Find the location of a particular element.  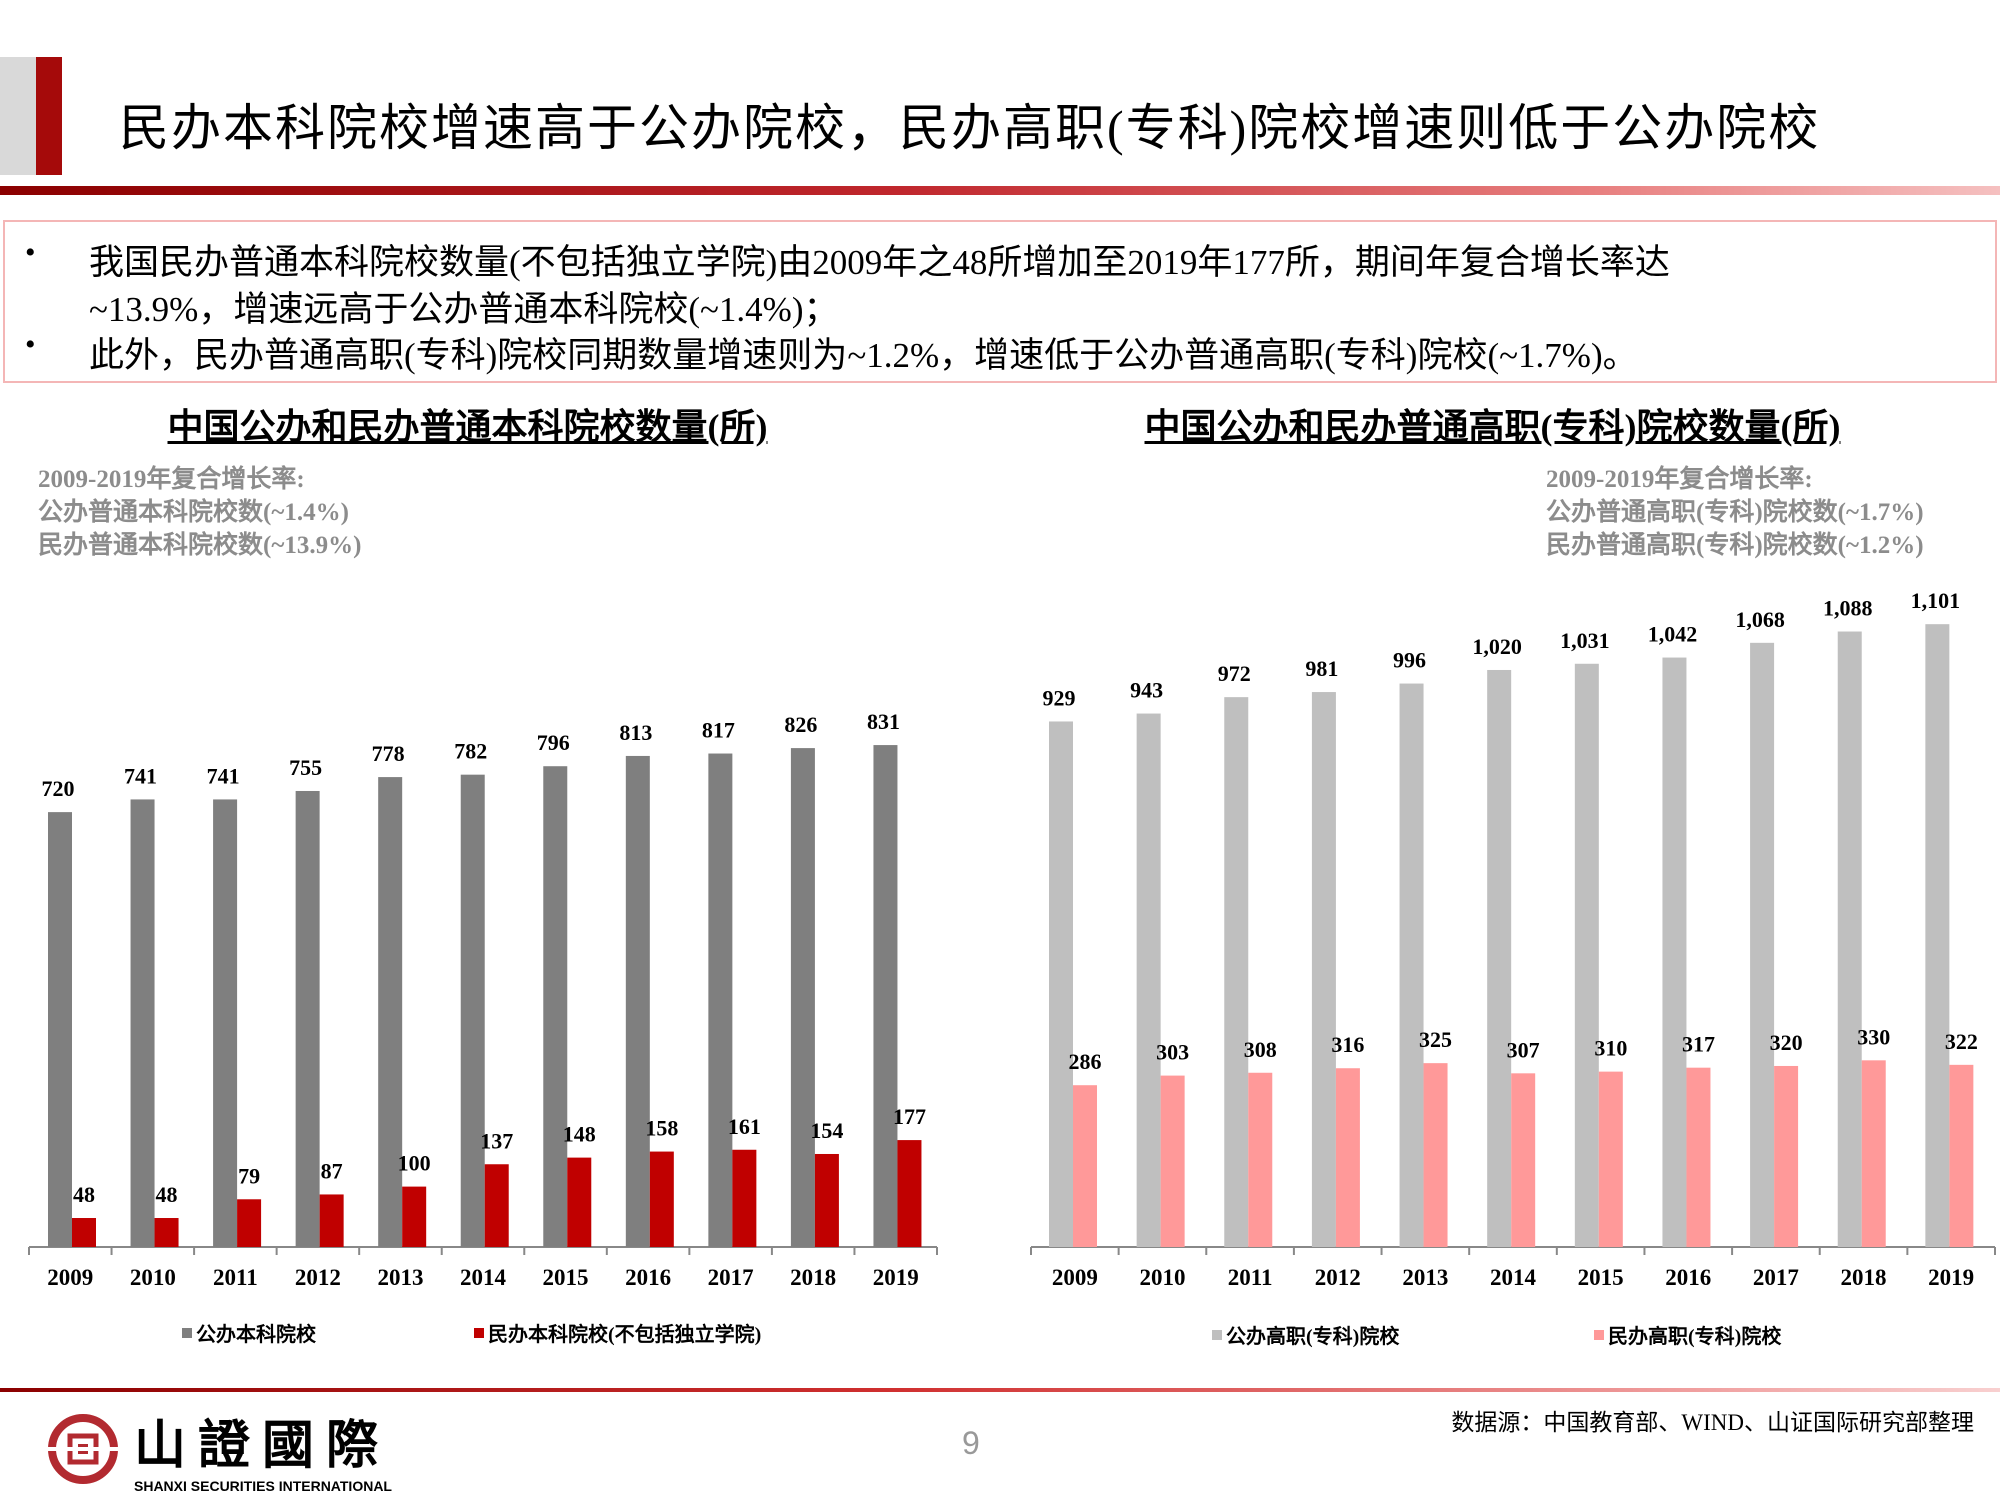

data-label: 322 is located at coordinates (1961, 1041).